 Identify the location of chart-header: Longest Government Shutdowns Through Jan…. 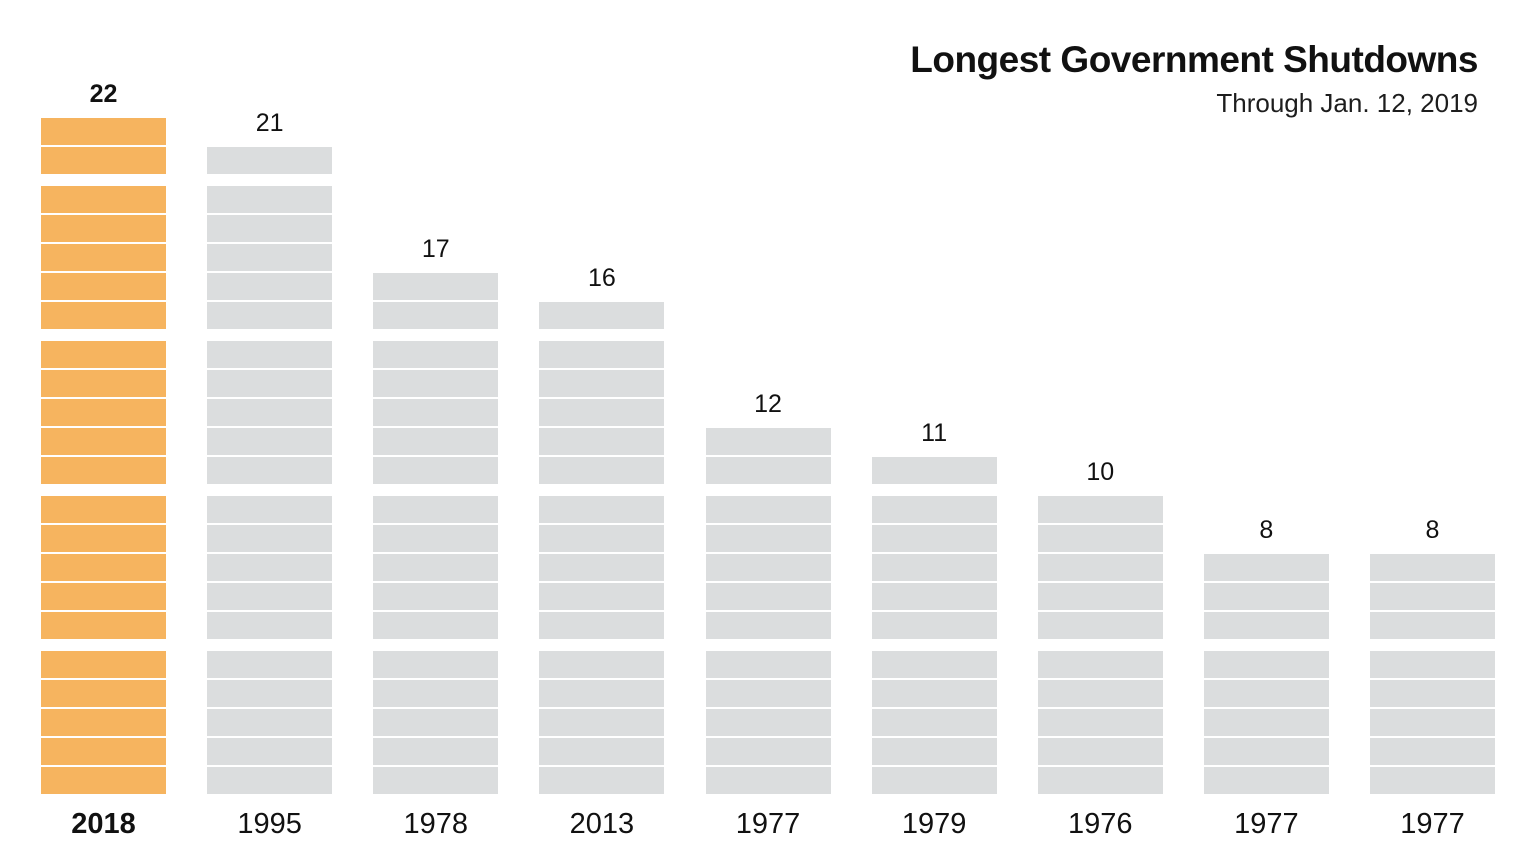
(1194, 79).